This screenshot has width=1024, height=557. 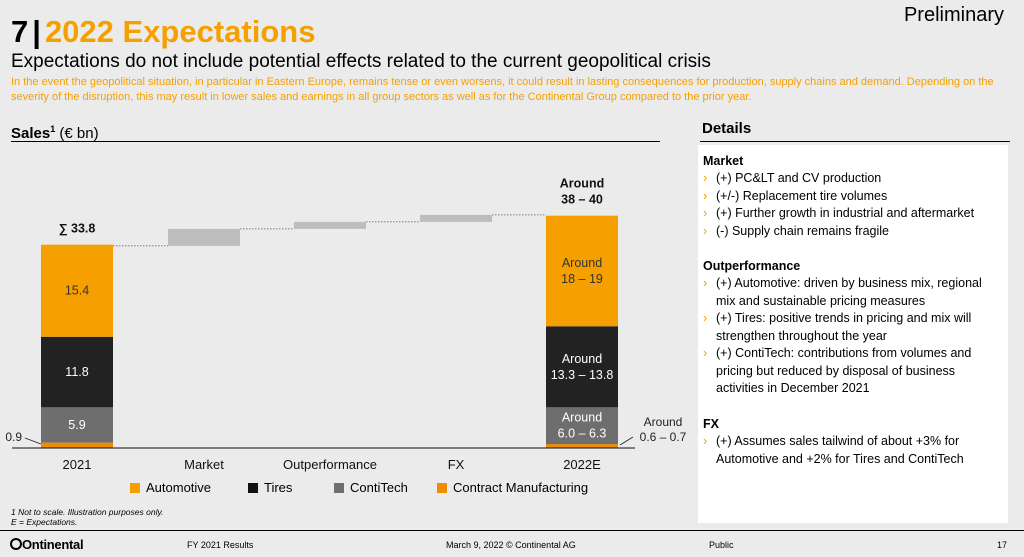 What do you see at coordinates (47, 545) in the screenshot?
I see `continental-logo: Ontinental` at bounding box center [47, 545].